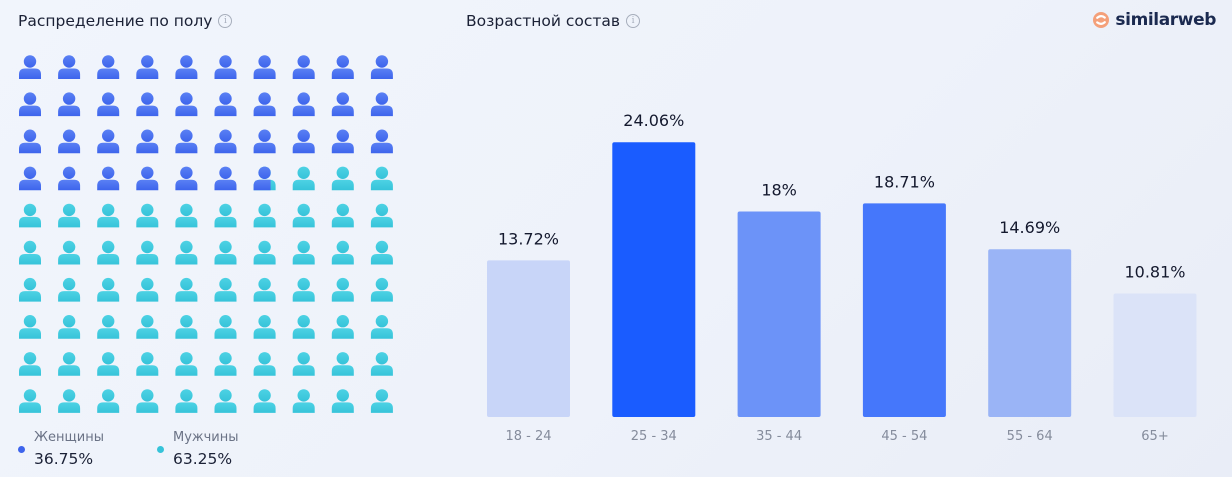  I want to click on legend-value-female: 36.75%, so click(64, 459).